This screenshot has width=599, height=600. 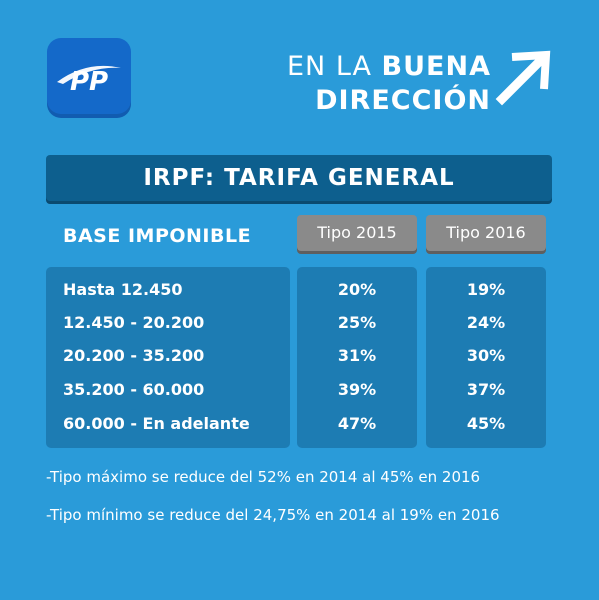 What do you see at coordinates (123, 289) in the screenshot?
I see `row-base: Hasta 12.450` at bounding box center [123, 289].